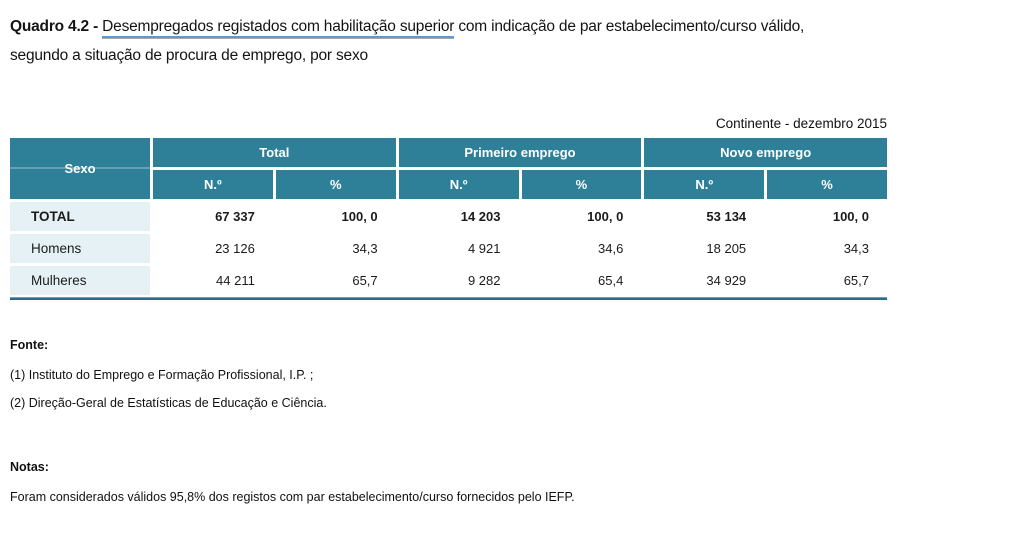 The height and width of the screenshot is (533, 1018). What do you see at coordinates (213, 216) in the screenshot?
I see `value-cell: 67 337` at bounding box center [213, 216].